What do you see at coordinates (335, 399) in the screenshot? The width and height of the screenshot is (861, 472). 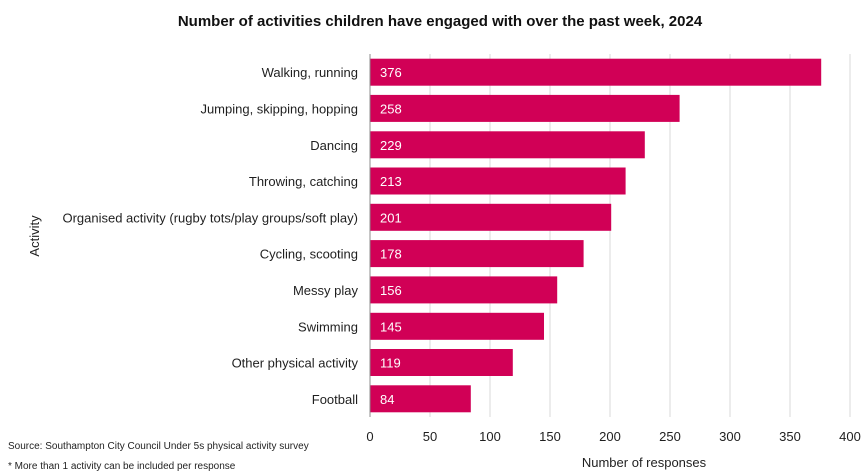 I see `category-label: Football` at bounding box center [335, 399].